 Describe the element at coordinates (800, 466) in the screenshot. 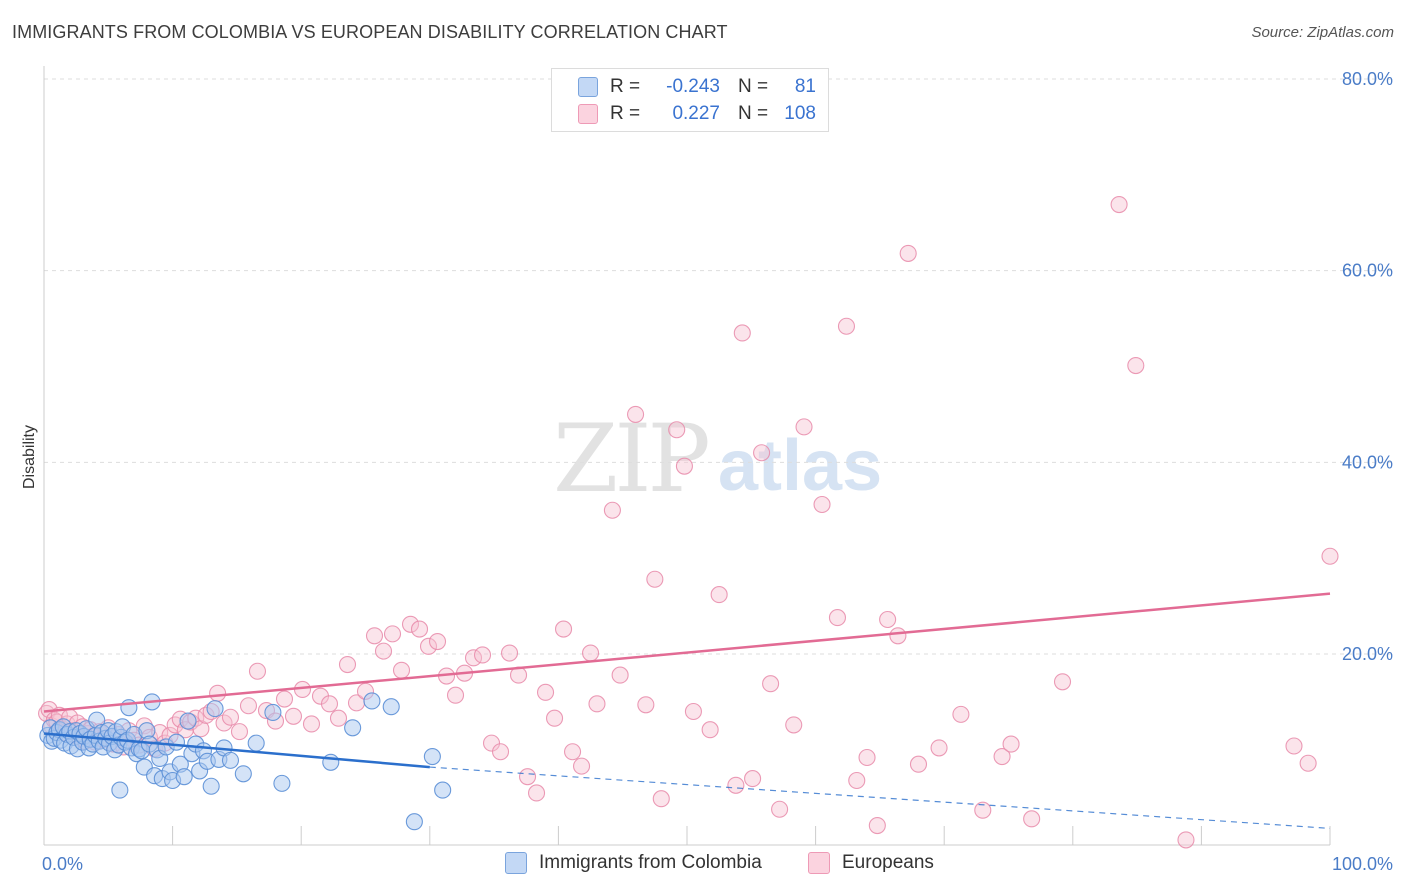

I see `watermark-atlas: atlas` at that location.